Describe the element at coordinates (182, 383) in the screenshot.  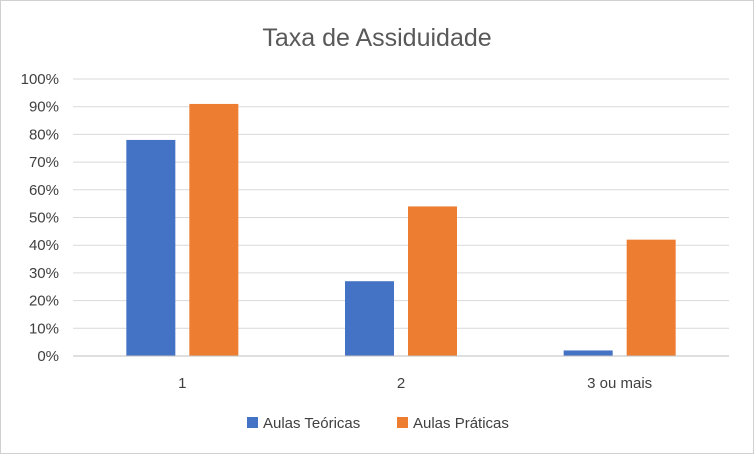
I see `x-tick-label: 1` at that location.